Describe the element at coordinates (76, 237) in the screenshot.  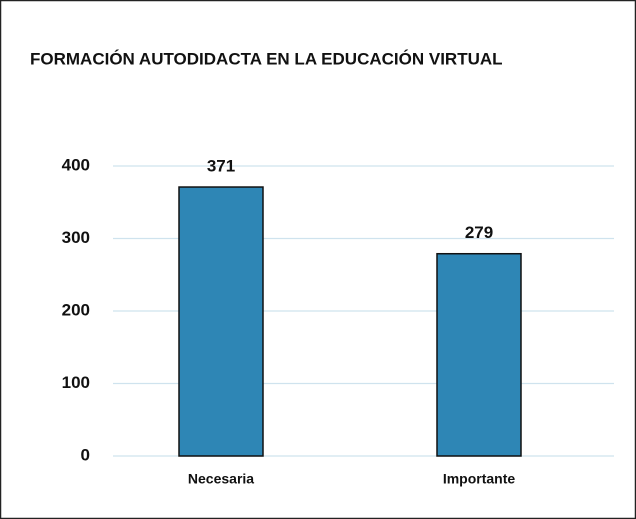
I see `y-tick-label: 300` at that location.